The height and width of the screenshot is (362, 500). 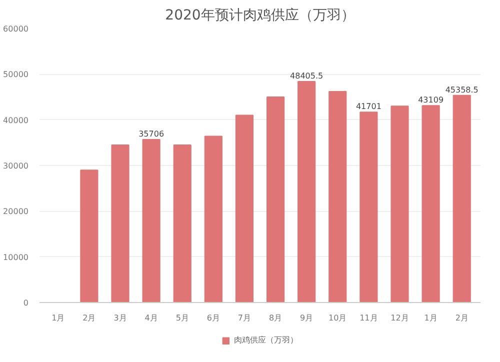 I want to click on y-tick-label: 30000, so click(x=16, y=166).